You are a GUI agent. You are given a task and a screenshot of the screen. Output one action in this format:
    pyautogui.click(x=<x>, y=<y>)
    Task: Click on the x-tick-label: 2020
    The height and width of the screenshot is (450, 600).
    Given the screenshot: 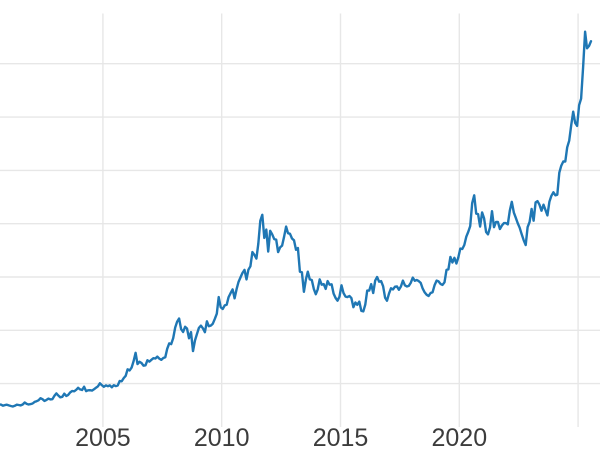 What is the action you would take?
    pyautogui.click(x=459, y=437)
    